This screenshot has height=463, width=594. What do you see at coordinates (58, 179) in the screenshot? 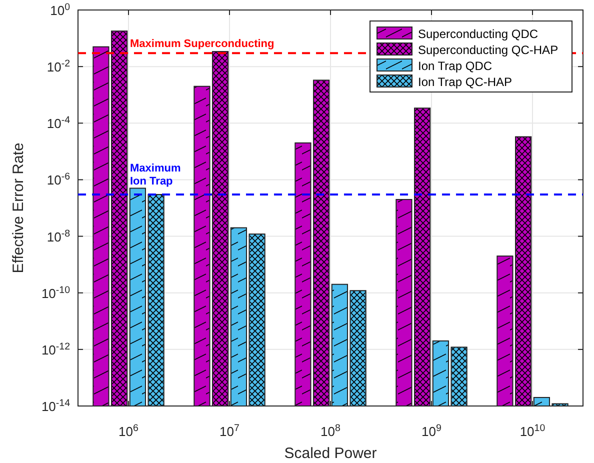
I see `y-tick-label: 10$^{-6}$` at bounding box center [58, 179].